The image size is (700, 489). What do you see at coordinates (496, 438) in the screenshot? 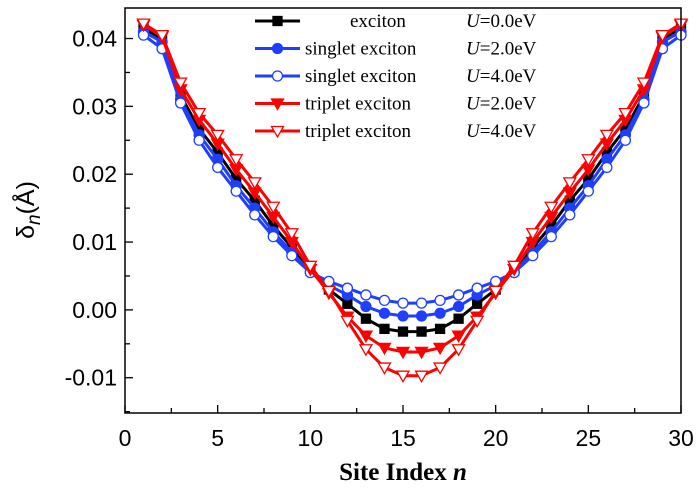
I see `x-tick-label: 20` at bounding box center [496, 438].